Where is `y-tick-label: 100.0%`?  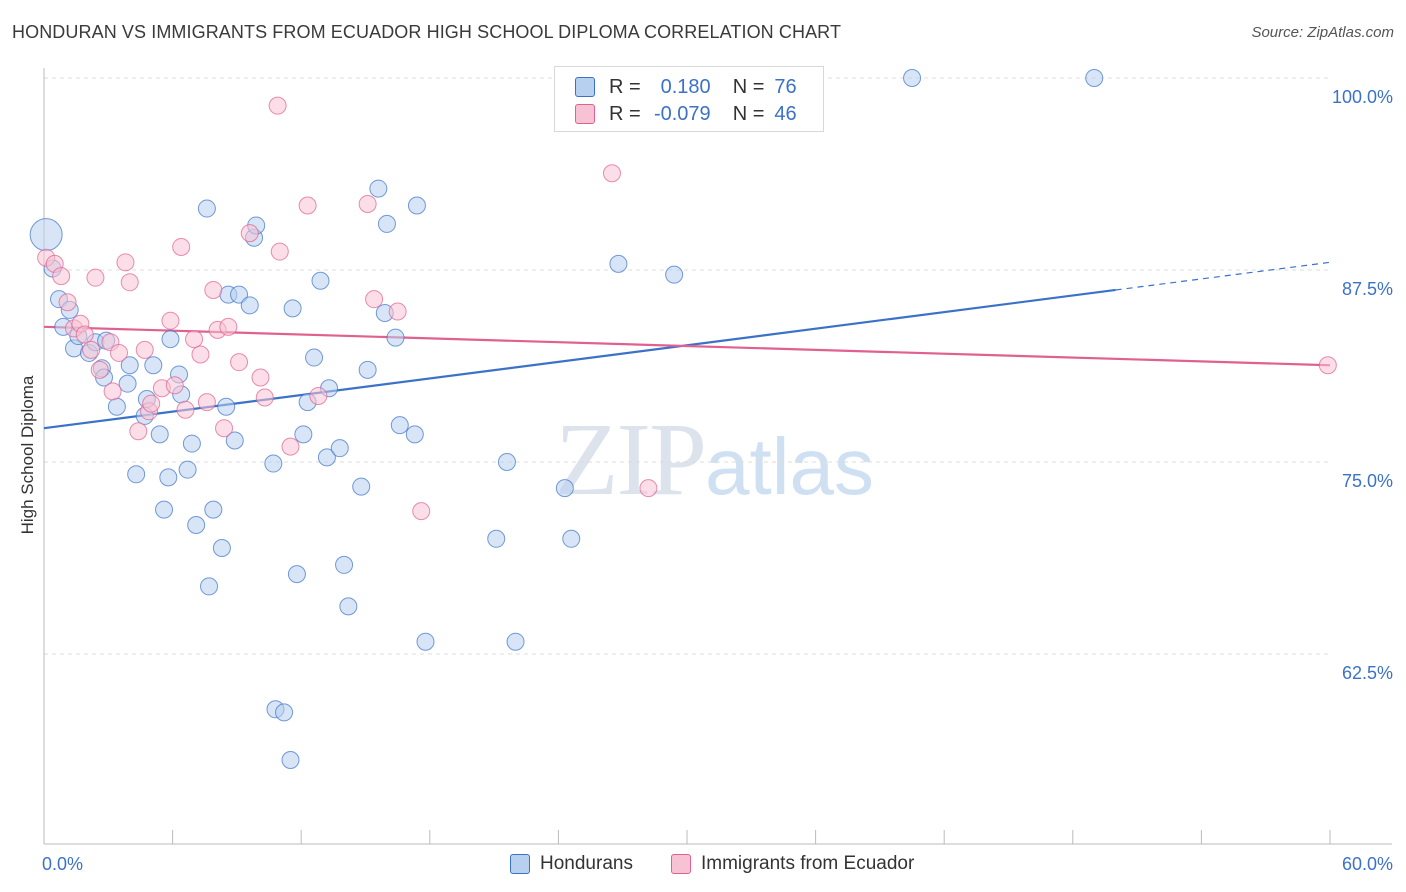
y-tick-label: 100.0% is located at coordinates (1362, 97).